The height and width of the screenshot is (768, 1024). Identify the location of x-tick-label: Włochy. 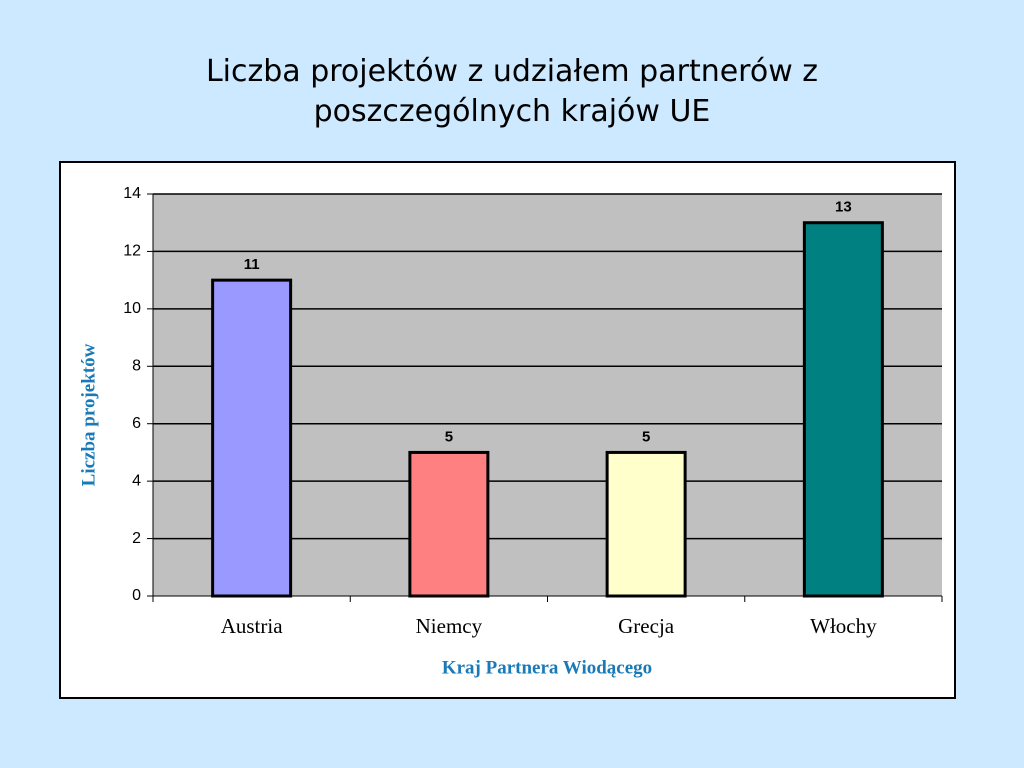
(843, 626).